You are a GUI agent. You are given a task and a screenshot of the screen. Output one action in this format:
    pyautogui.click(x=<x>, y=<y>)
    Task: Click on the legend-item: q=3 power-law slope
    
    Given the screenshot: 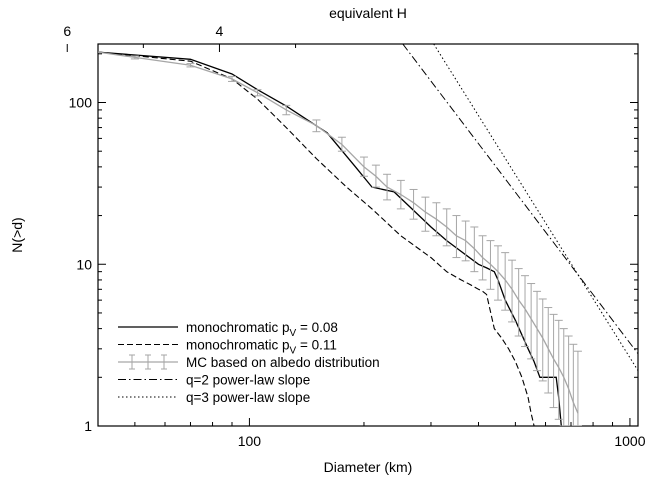 What is the action you would take?
    pyautogui.click(x=214, y=397)
    